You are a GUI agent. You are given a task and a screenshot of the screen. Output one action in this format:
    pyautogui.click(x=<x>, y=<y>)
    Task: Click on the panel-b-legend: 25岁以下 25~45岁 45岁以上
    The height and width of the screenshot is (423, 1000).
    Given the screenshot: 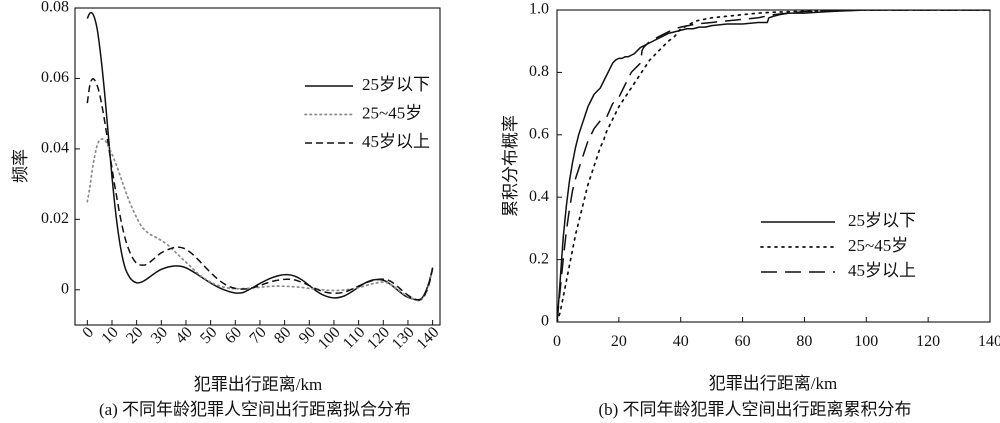 What is the action you would take?
    pyautogui.click(x=838, y=245)
    